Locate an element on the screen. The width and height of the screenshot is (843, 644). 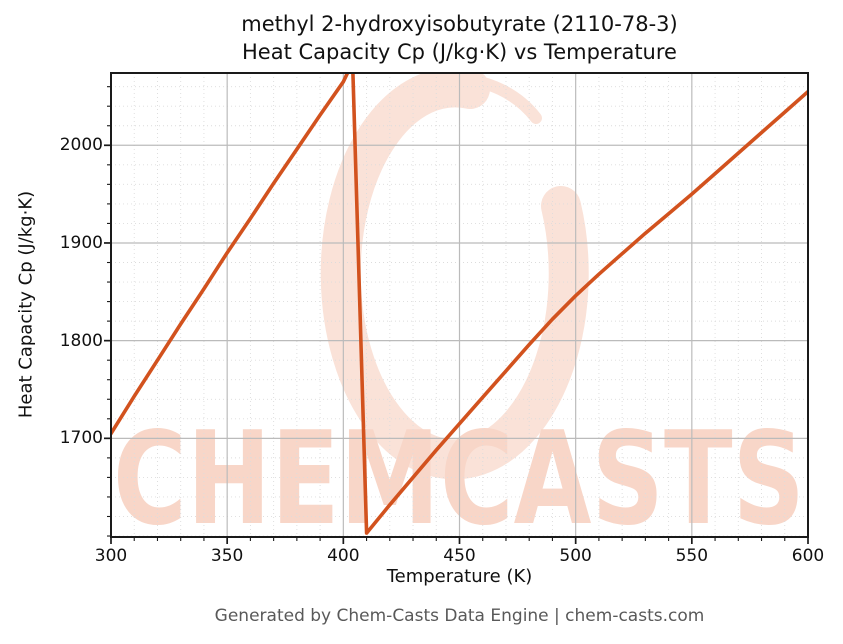
x-tick-label: 300 is located at coordinates (111, 556).